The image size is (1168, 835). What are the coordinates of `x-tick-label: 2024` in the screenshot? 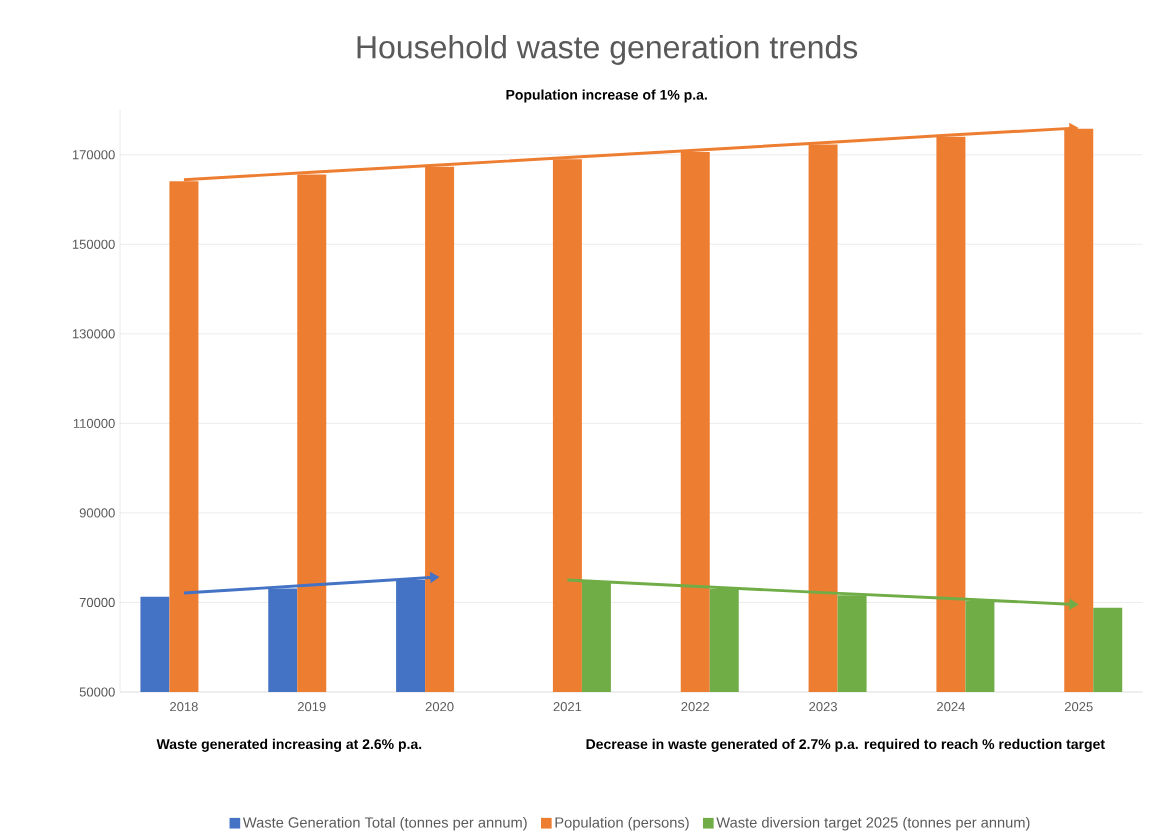 It's located at (951, 707).